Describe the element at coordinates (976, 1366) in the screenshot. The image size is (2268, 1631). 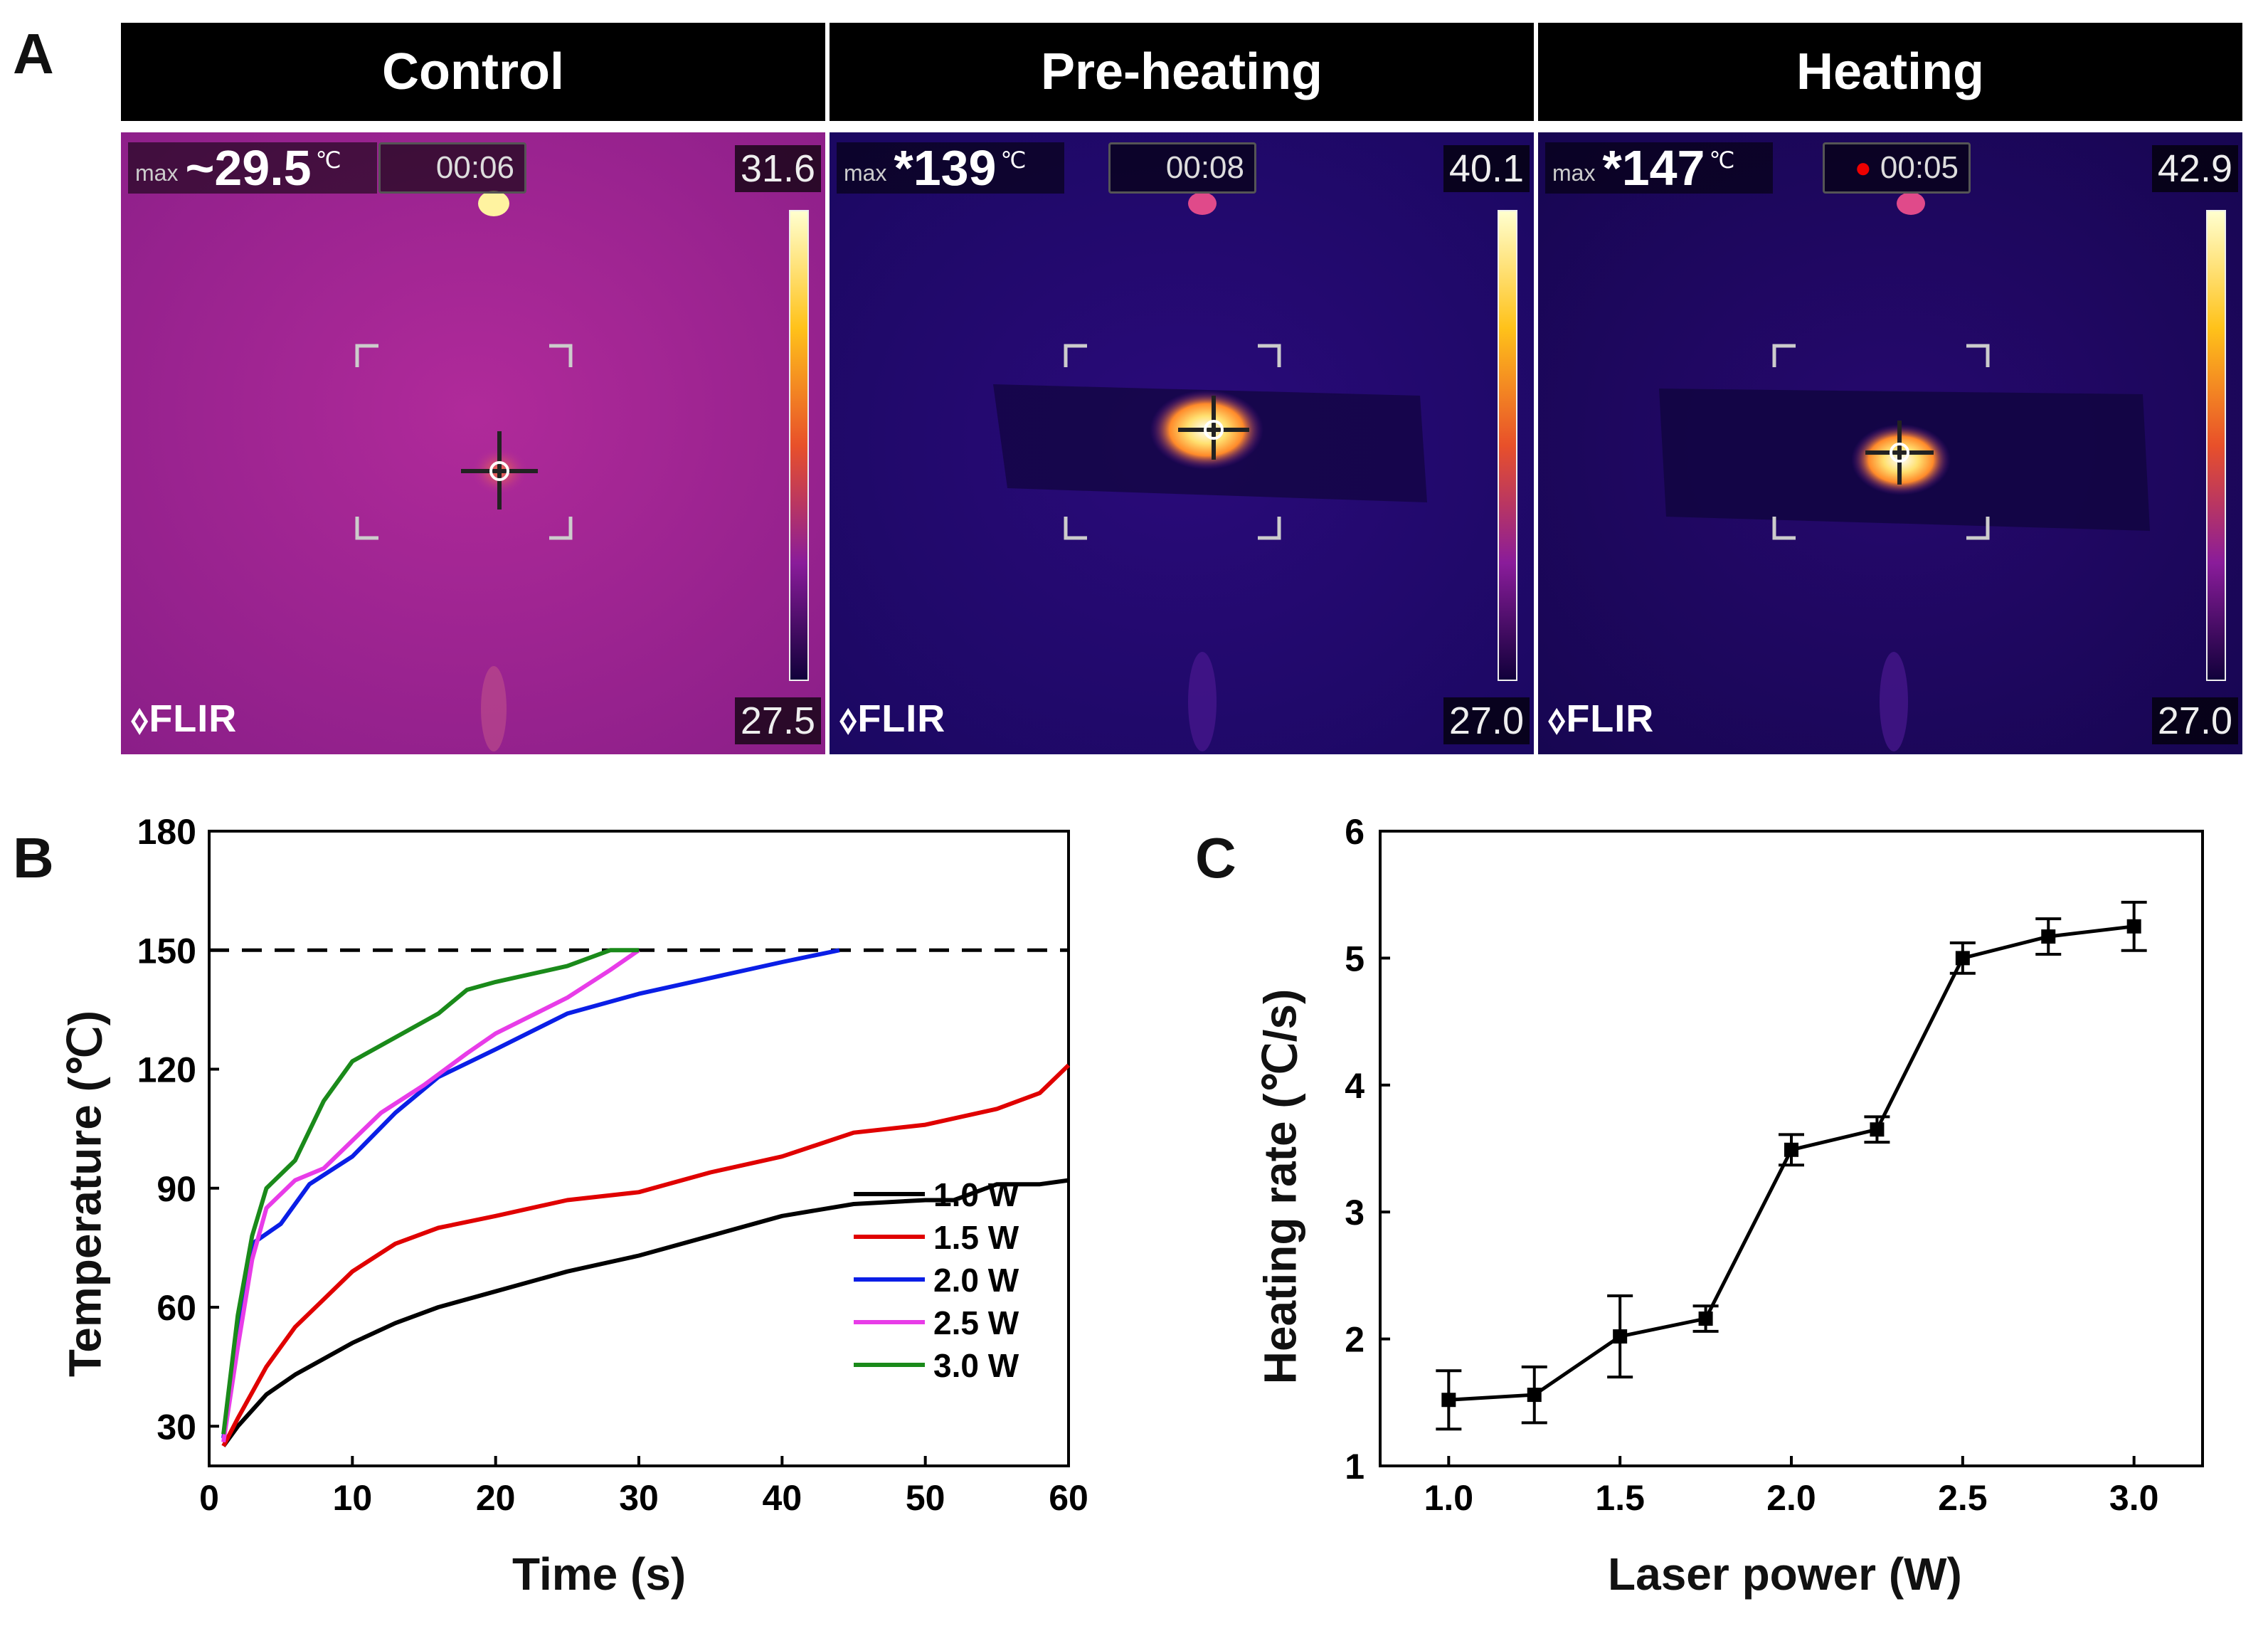
I see `legend-label: 3.0 W` at that location.